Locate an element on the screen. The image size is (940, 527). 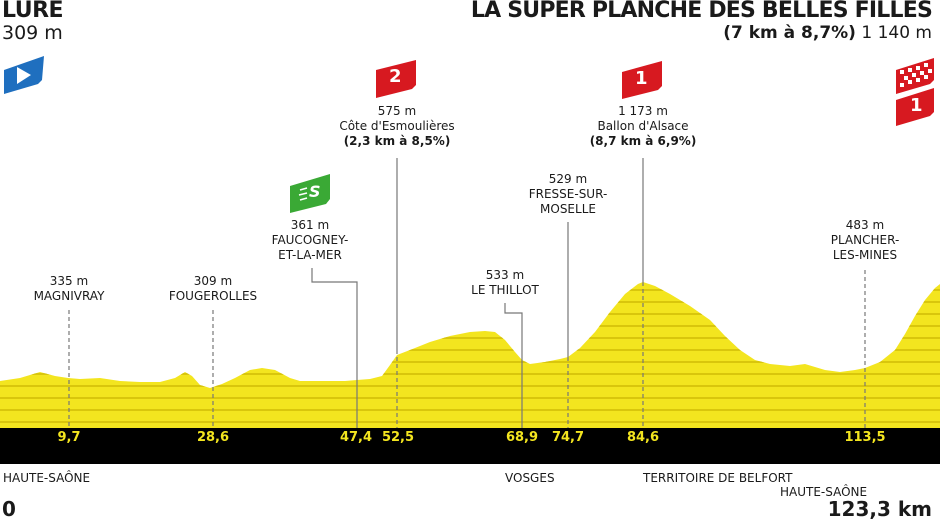
km-mark: 9,7 is located at coordinates (69, 437).